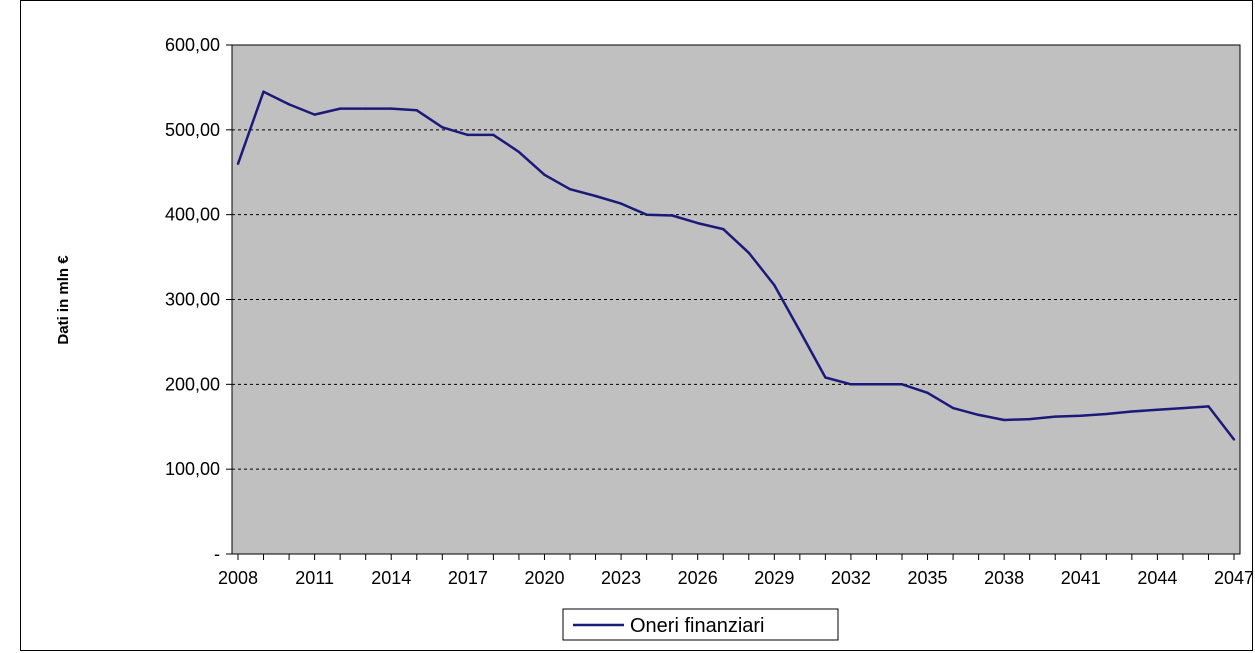 The width and height of the screenshot is (1255, 653). I want to click on legend: Oneri finanziari, so click(700, 624).